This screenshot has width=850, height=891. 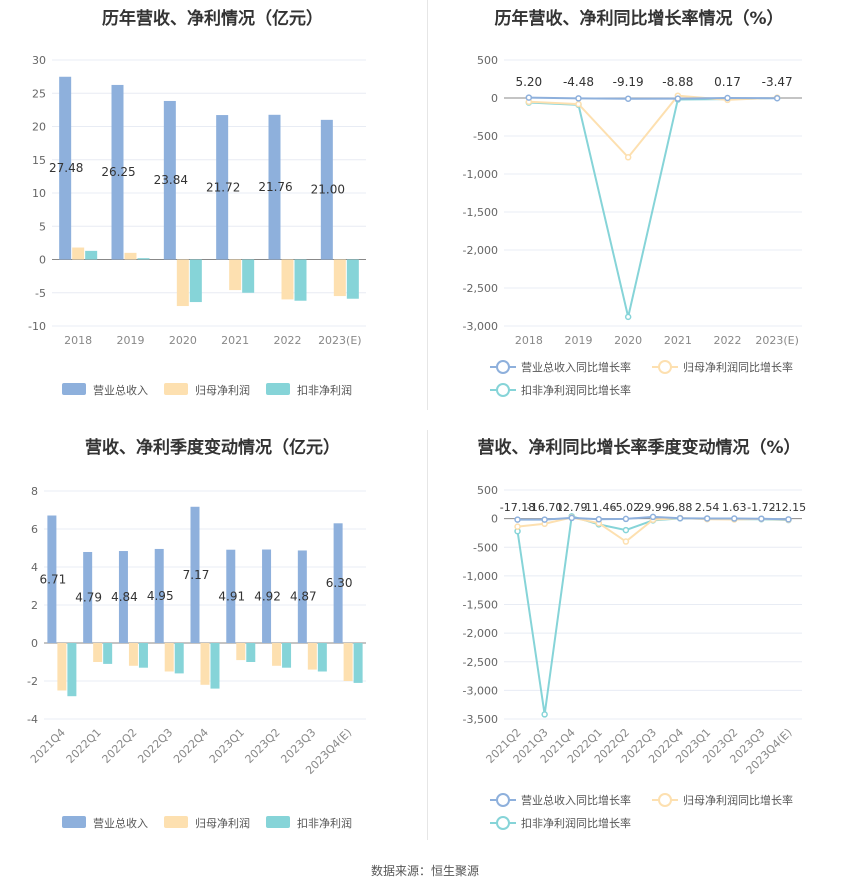 I want to click on y-tick-label: -5, so click(x=40, y=293).